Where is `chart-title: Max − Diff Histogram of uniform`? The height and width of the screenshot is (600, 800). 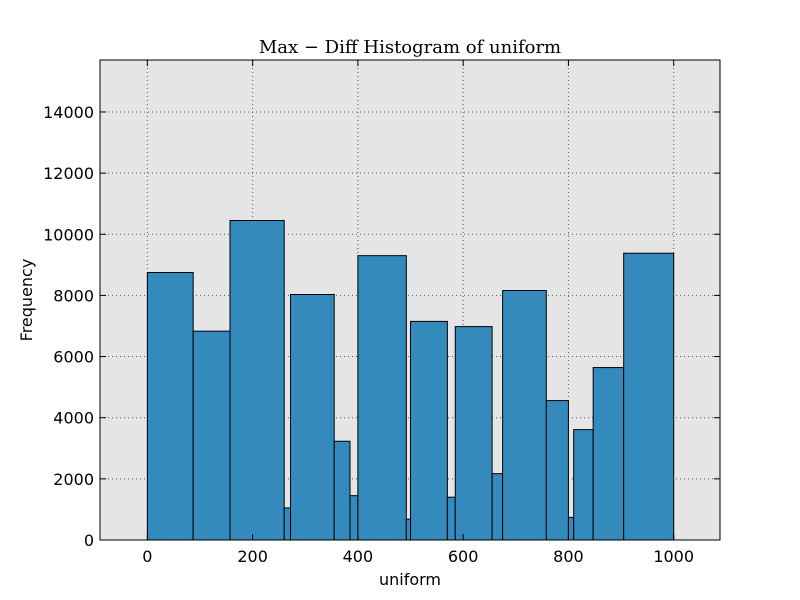
chart-title: Max − Diff Histogram of uniform is located at coordinates (410, 47).